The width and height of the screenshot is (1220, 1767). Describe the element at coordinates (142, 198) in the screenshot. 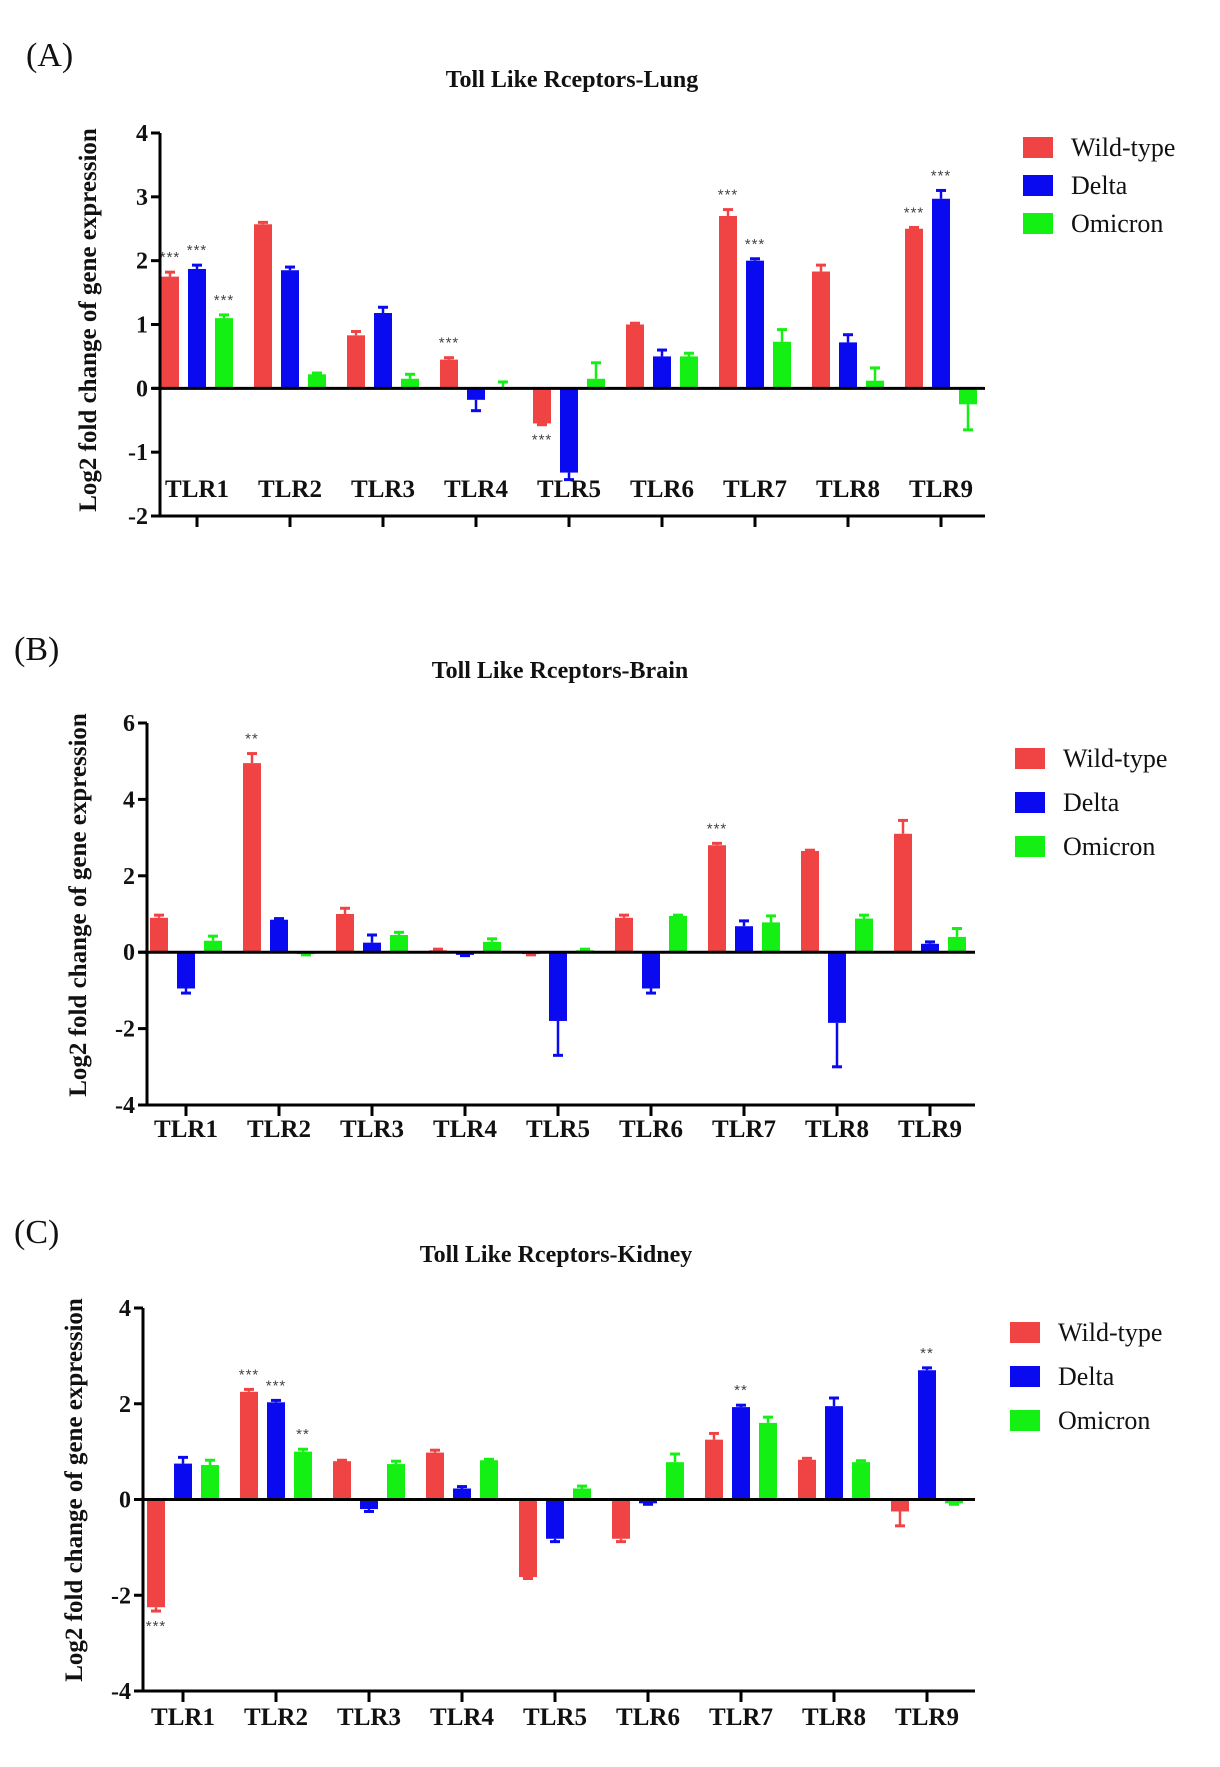

I see `y-tick-label: 3` at that location.